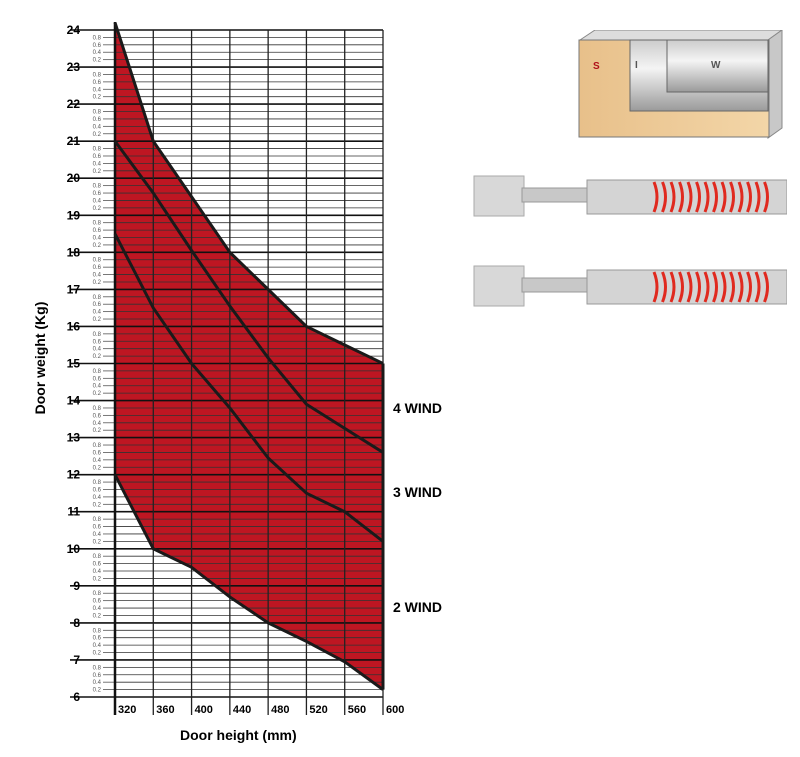 The width and height of the screenshot is (800, 757). What do you see at coordinates (74, 67) in the screenshot?
I see `y-tick-label: 23` at bounding box center [74, 67].